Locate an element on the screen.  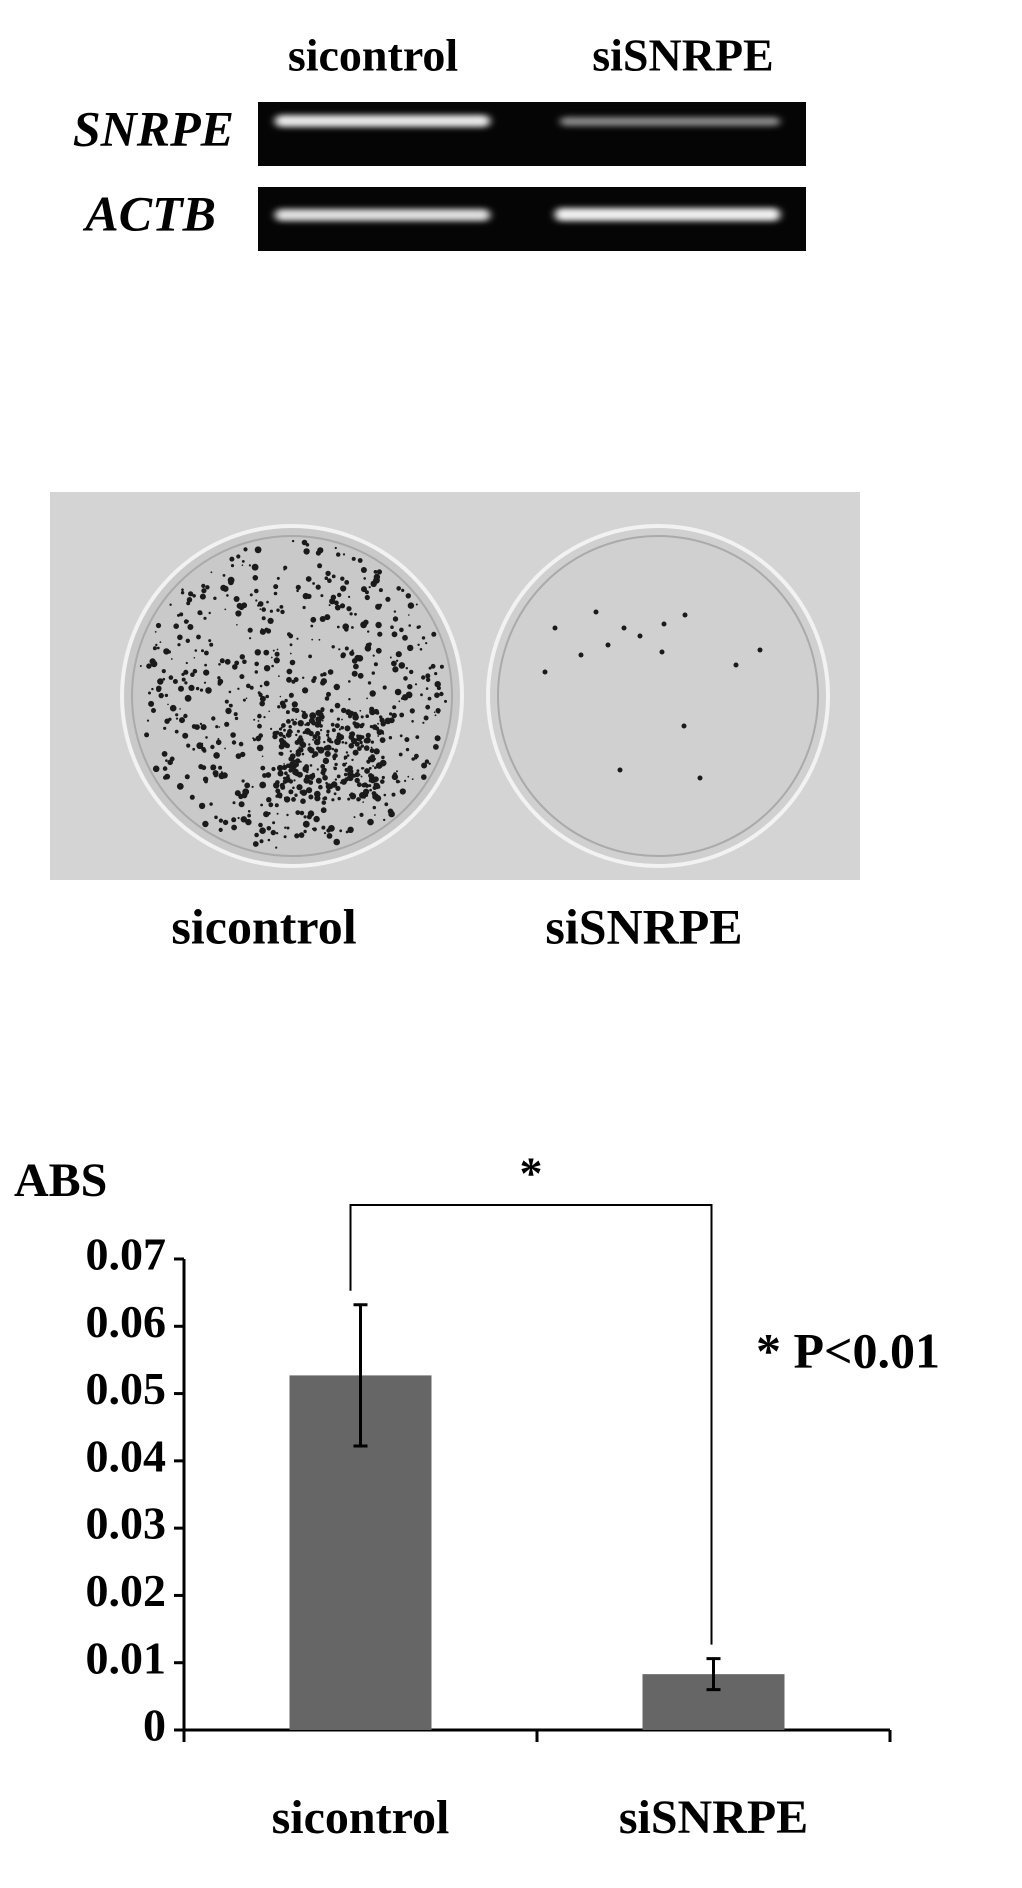
plate-rim is located at coordinates (658, 696).